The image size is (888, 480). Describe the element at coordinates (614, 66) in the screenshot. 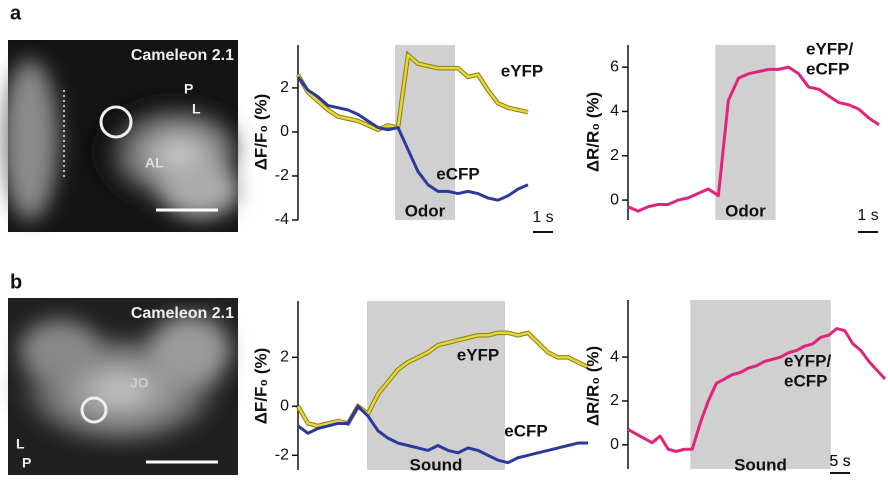

I see `y-tick-label: 6` at that location.